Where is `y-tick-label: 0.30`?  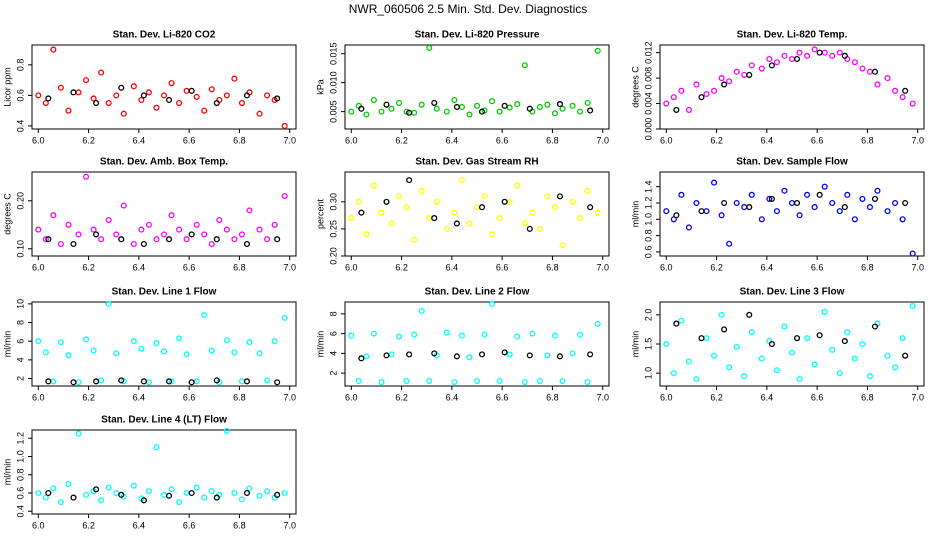
y-tick-label: 0.30 is located at coordinates (333, 202).